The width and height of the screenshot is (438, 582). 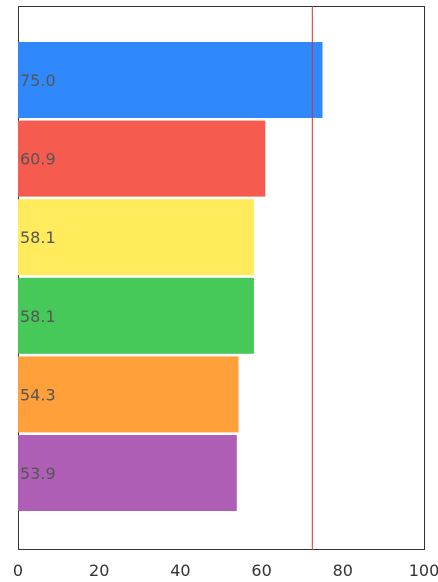 I want to click on x-tick-label-40: 40, so click(x=180, y=570).